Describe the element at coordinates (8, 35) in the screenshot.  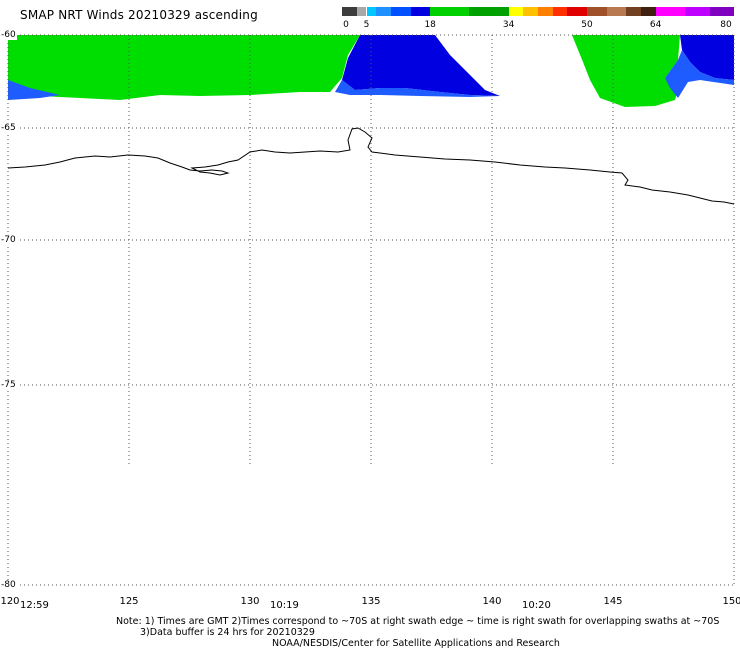
I see `lat-label: -60` at that location.